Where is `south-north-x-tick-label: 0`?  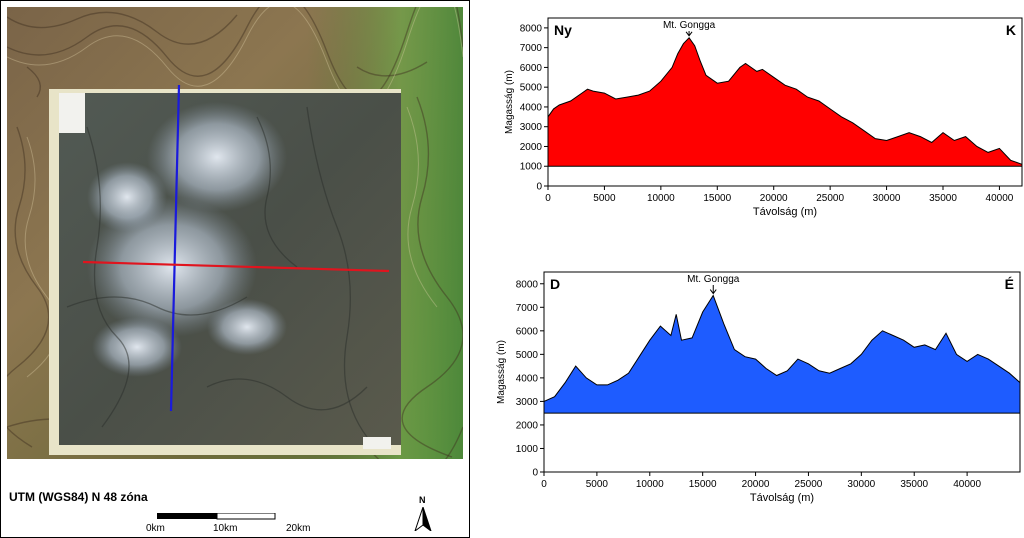
south-north-x-tick-label: 0 is located at coordinates (544, 484).